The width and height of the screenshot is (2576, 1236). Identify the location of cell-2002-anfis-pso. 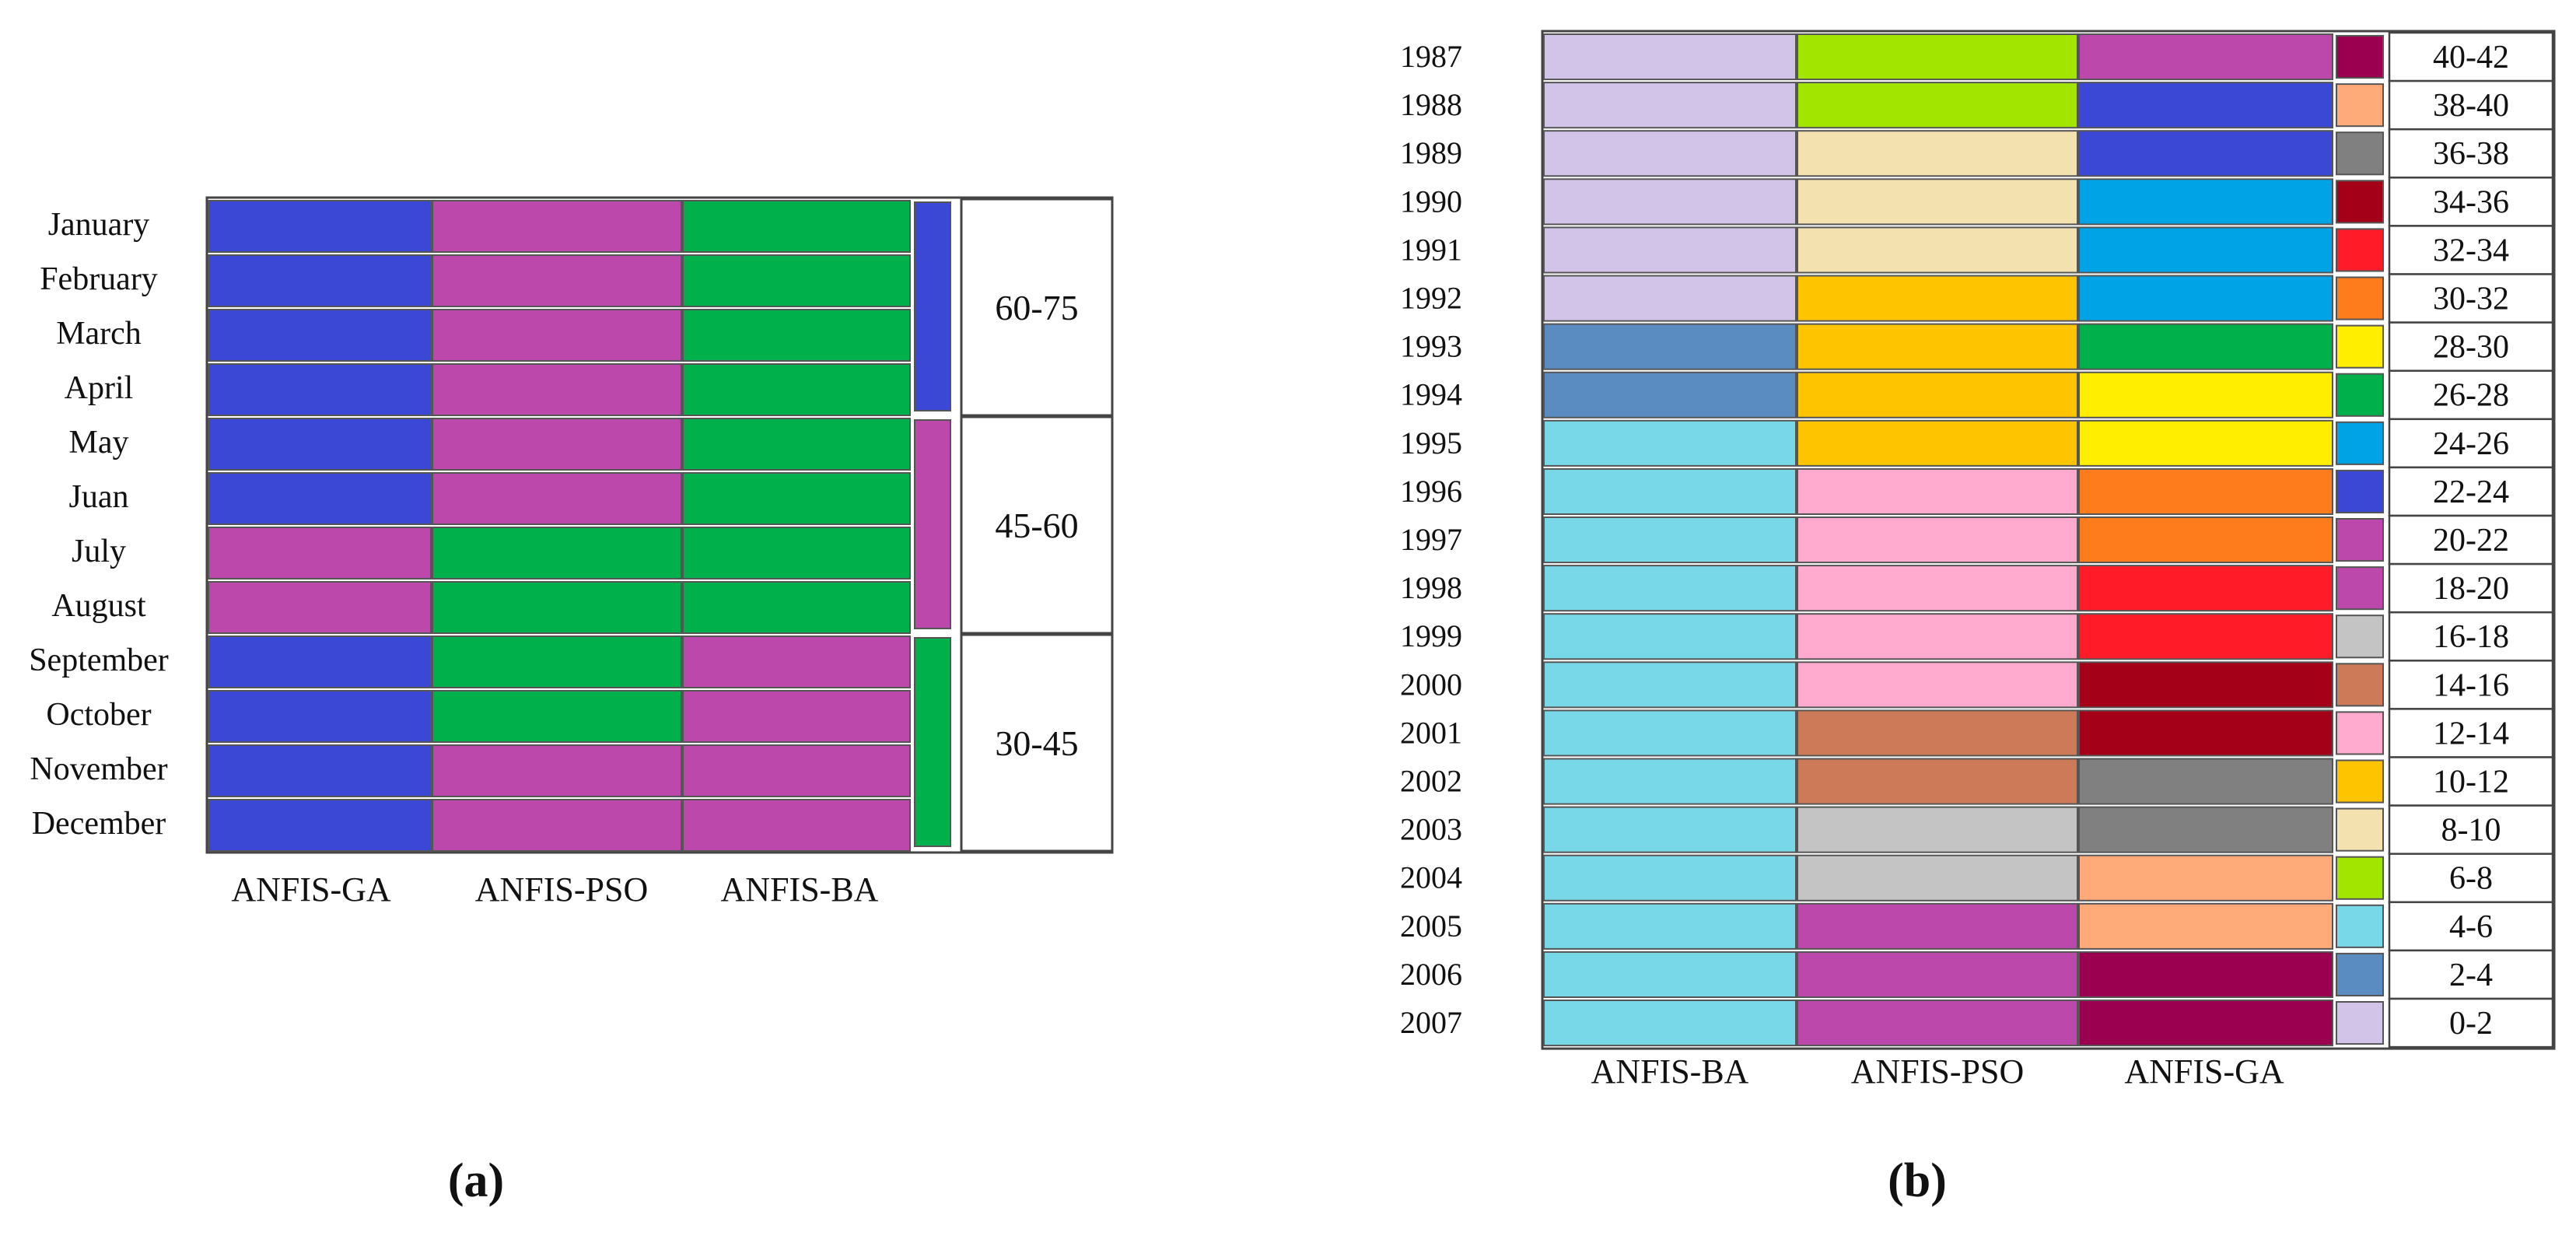
(1938, 781).